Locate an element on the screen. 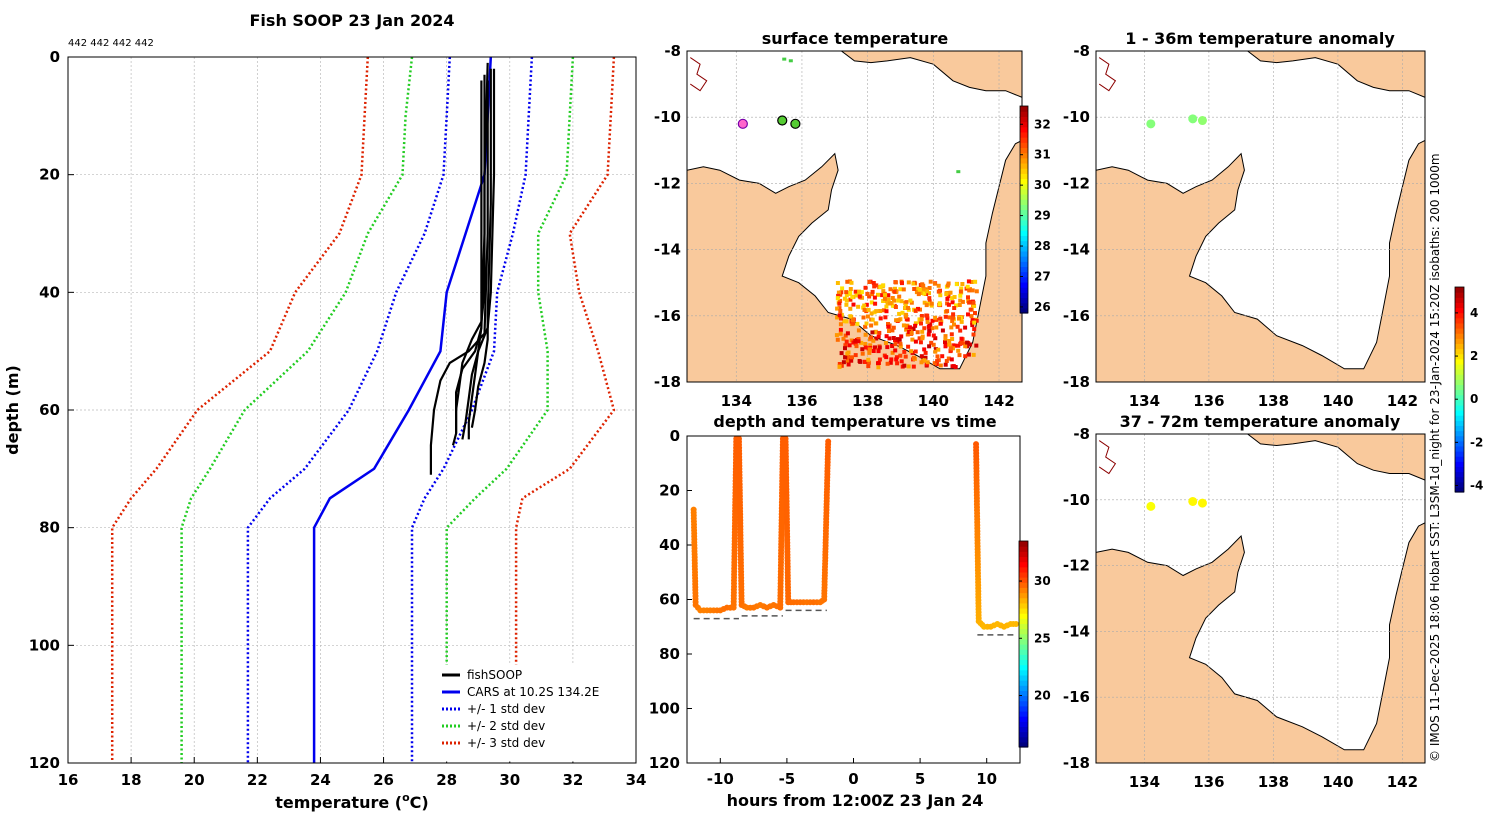  map-ytick-label: -12 is located at coordinates (1076, 566).